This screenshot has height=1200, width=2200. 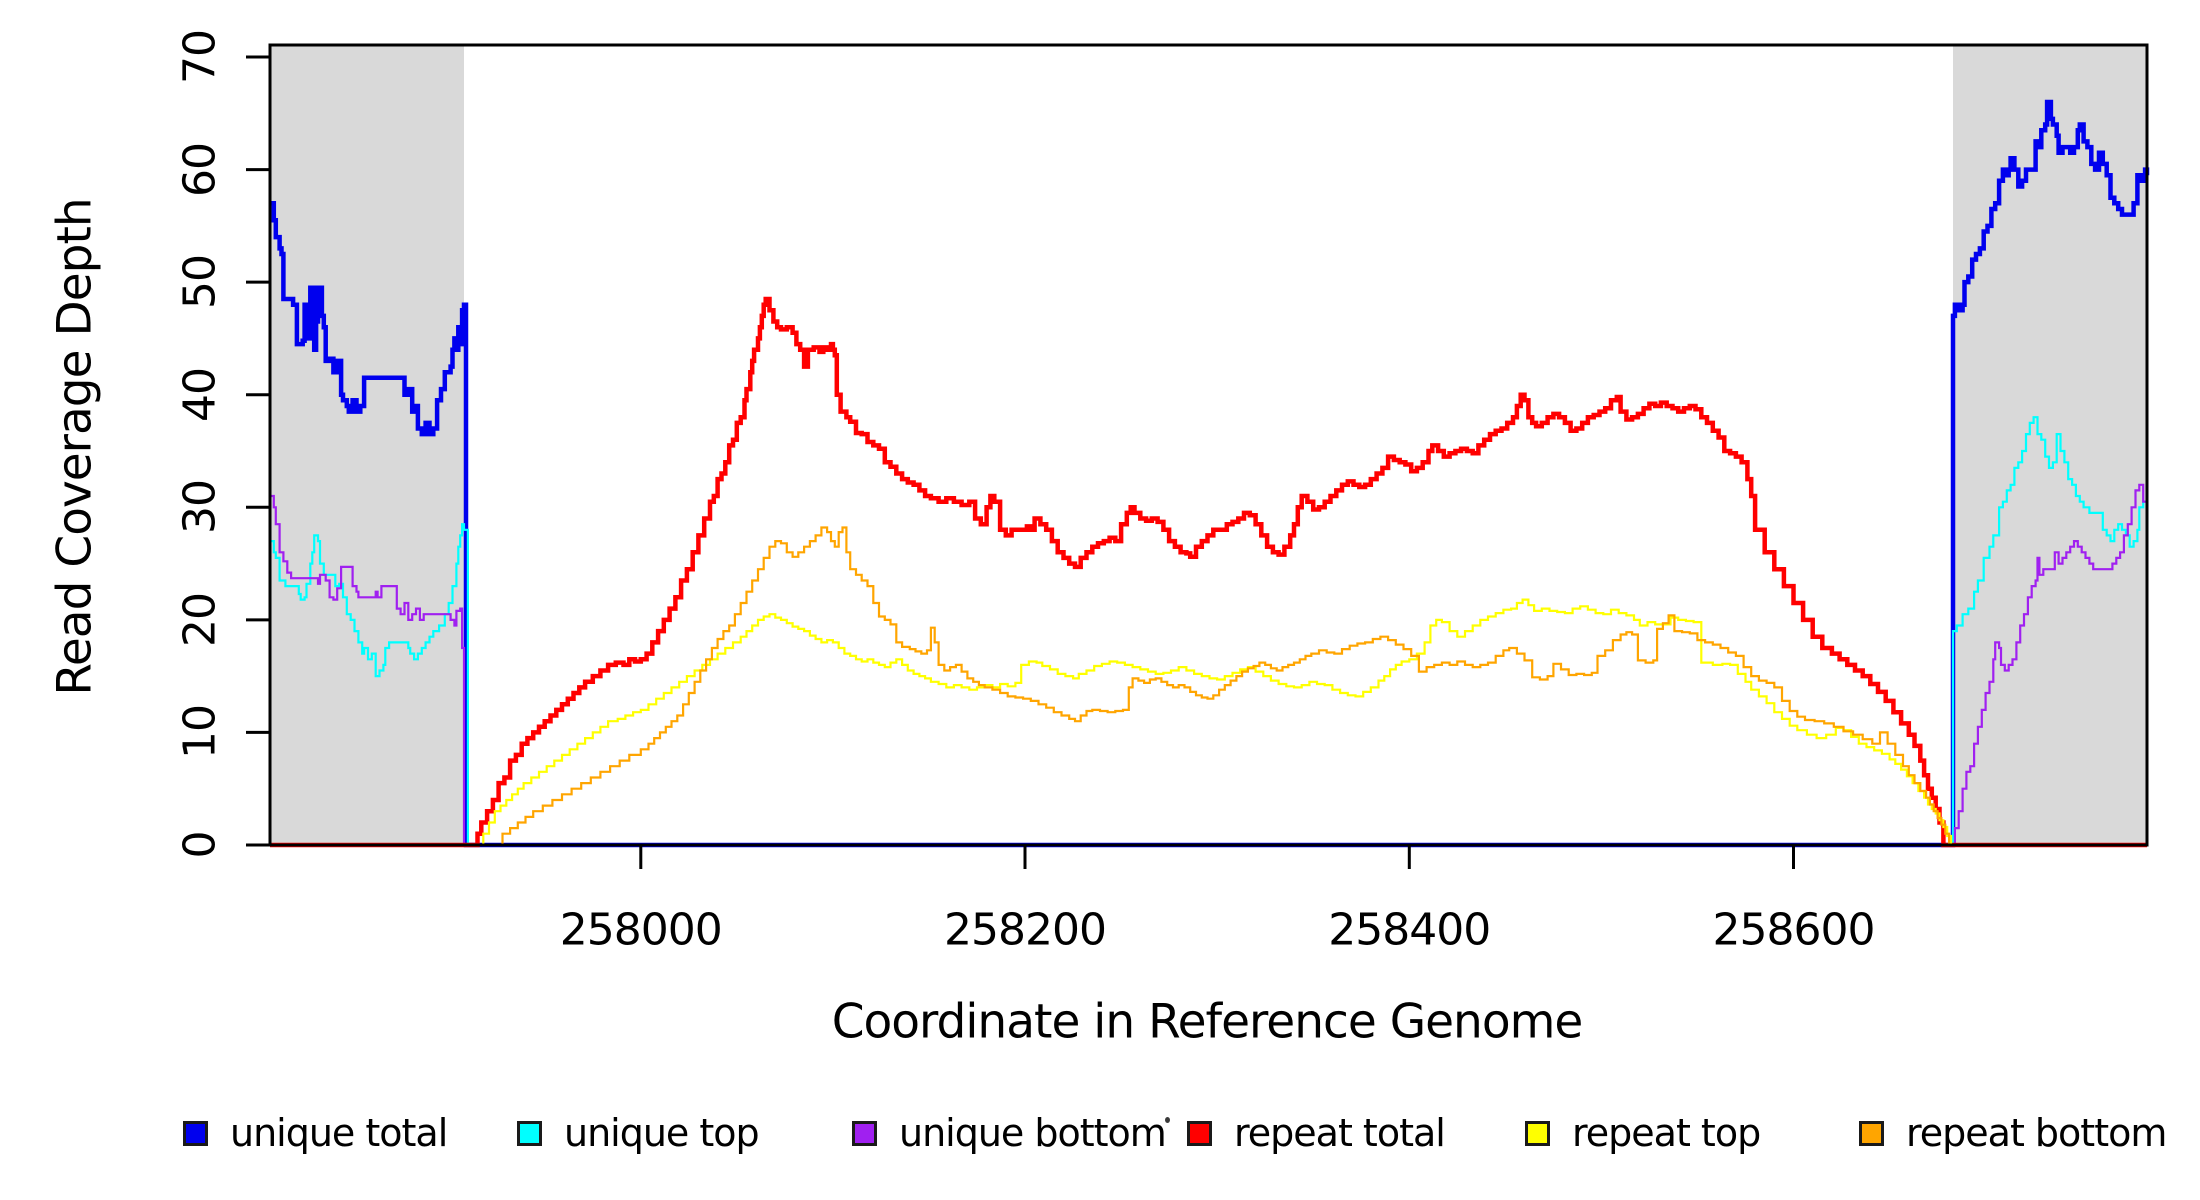 I want to click on legend-swatch-unique-total, so click(x=195, y=1133).